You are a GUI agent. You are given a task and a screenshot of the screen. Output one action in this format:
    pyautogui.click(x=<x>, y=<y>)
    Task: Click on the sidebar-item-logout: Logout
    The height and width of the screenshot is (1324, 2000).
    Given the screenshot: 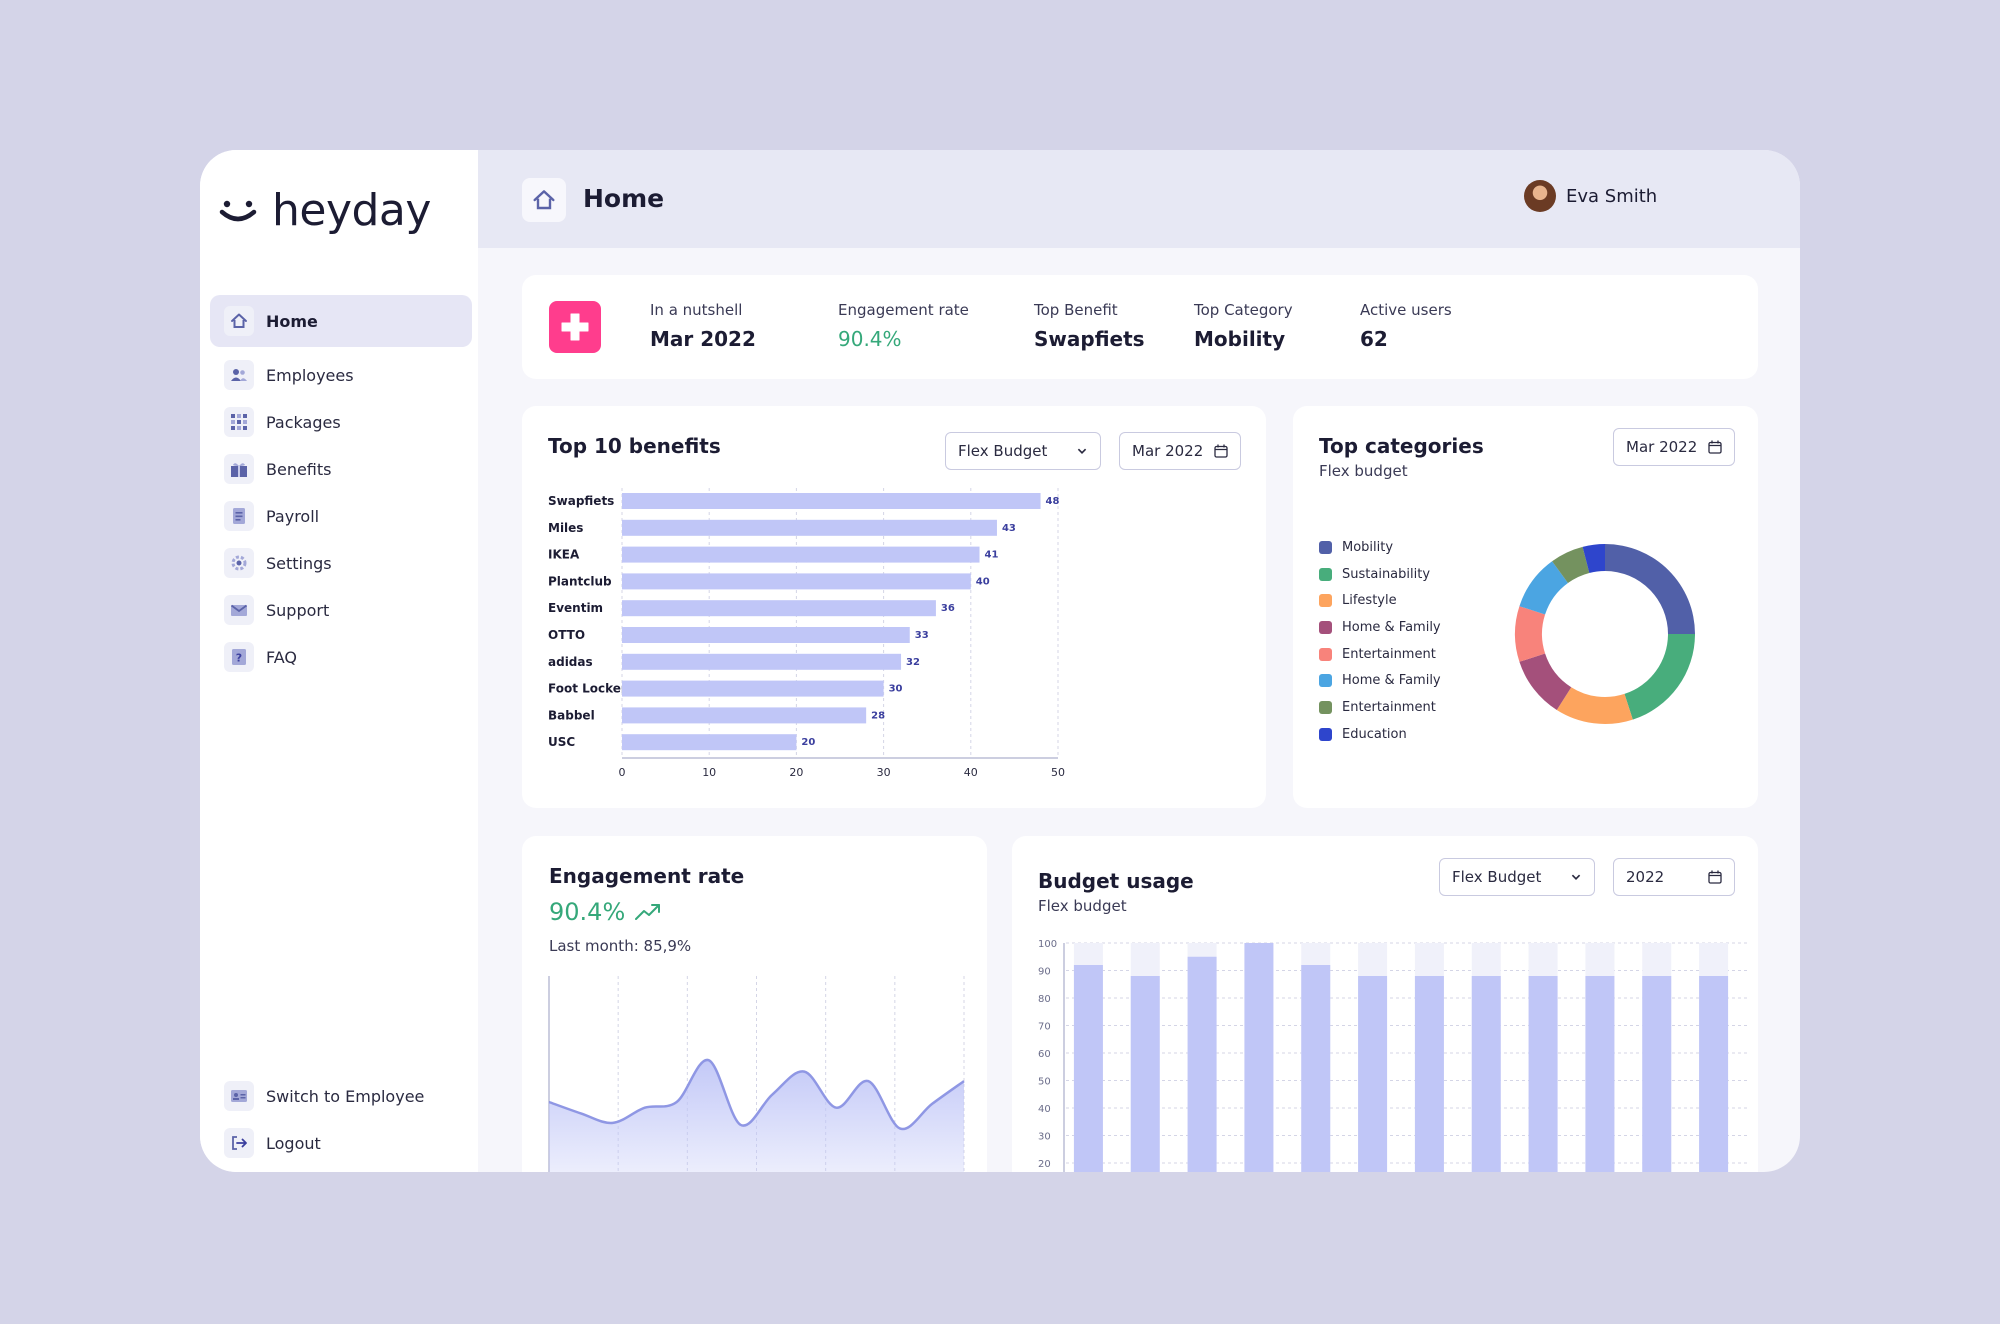 What is the action you would take?
    pyautogui.click(x=341, y=1143)
    